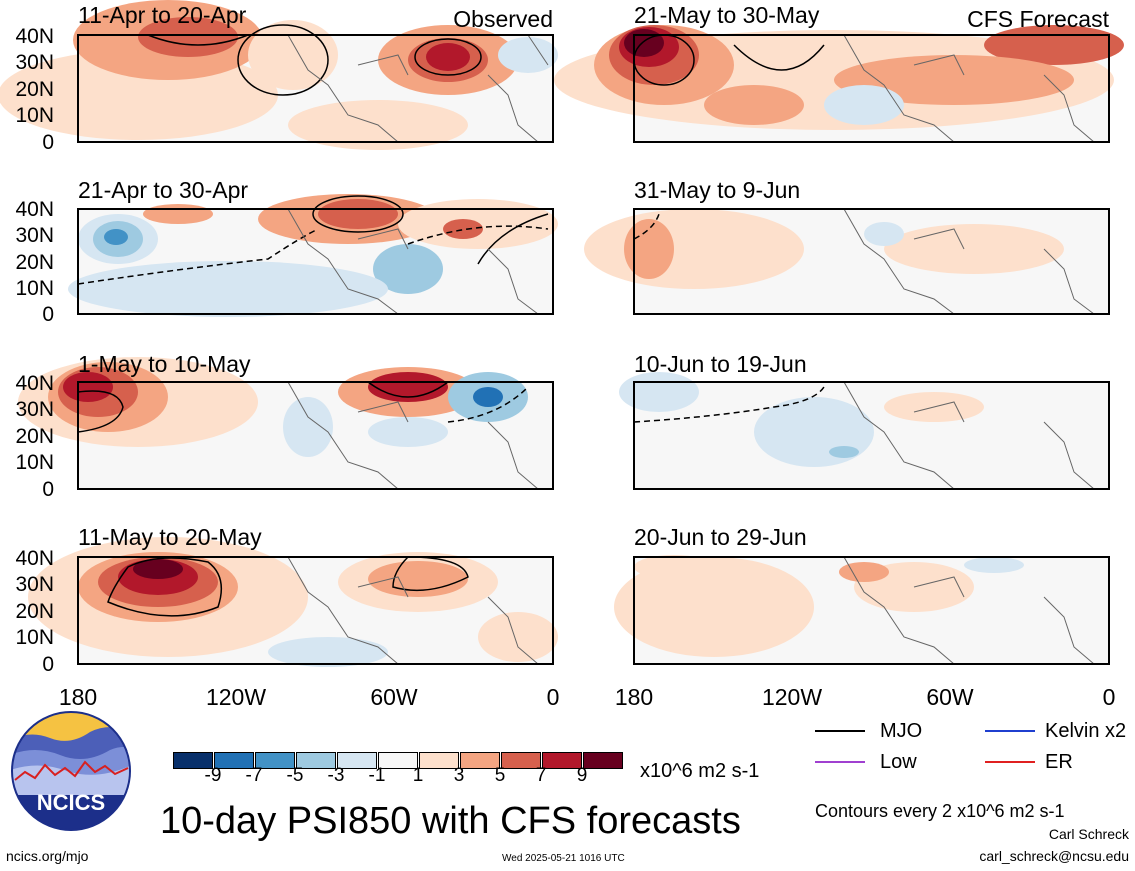 The image size is (1135, 871). What do you see at coordinates (720, 537) in the screenshot?
I see `panel-title: 20-Jun to 29-Jun` at bounding box center [720, 537].